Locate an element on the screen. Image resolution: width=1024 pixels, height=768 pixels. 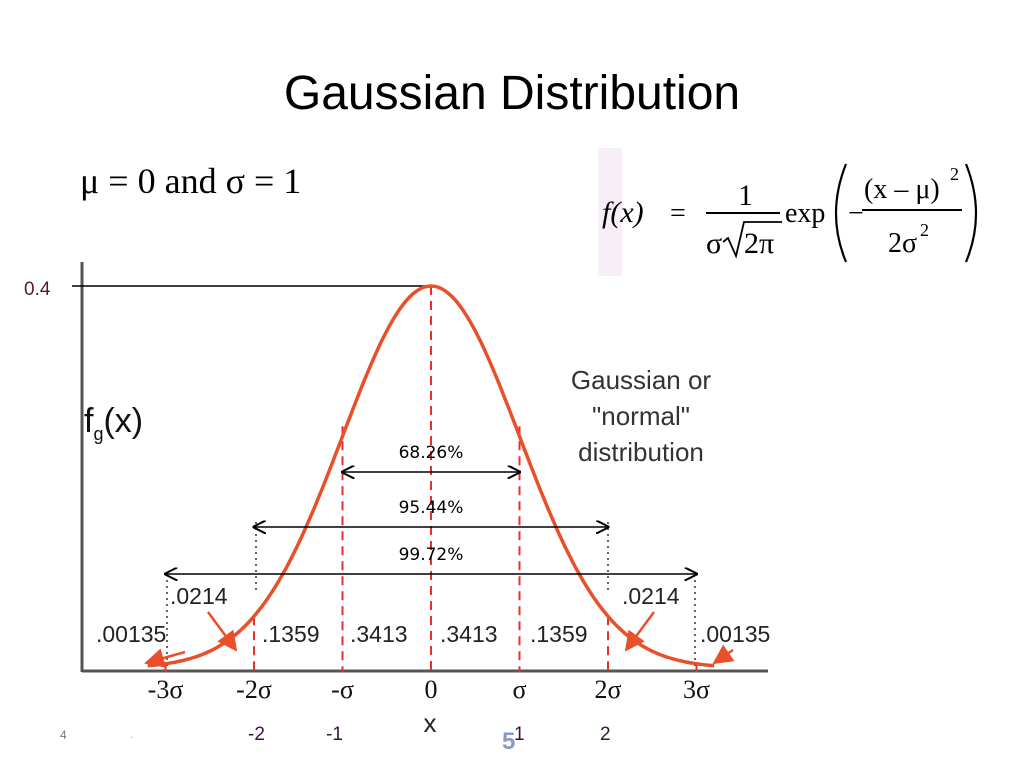
x-tick-label-2: -σ is located at coordinates (342, 689).